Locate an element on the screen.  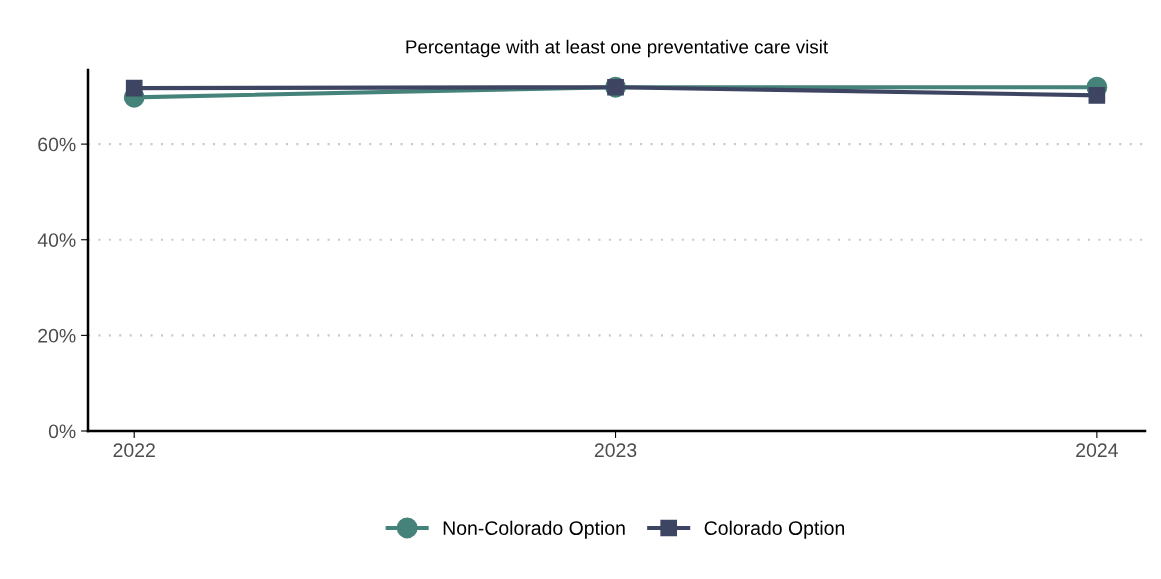
legend-label: Colorado Option is located at coordinates (774, 529).